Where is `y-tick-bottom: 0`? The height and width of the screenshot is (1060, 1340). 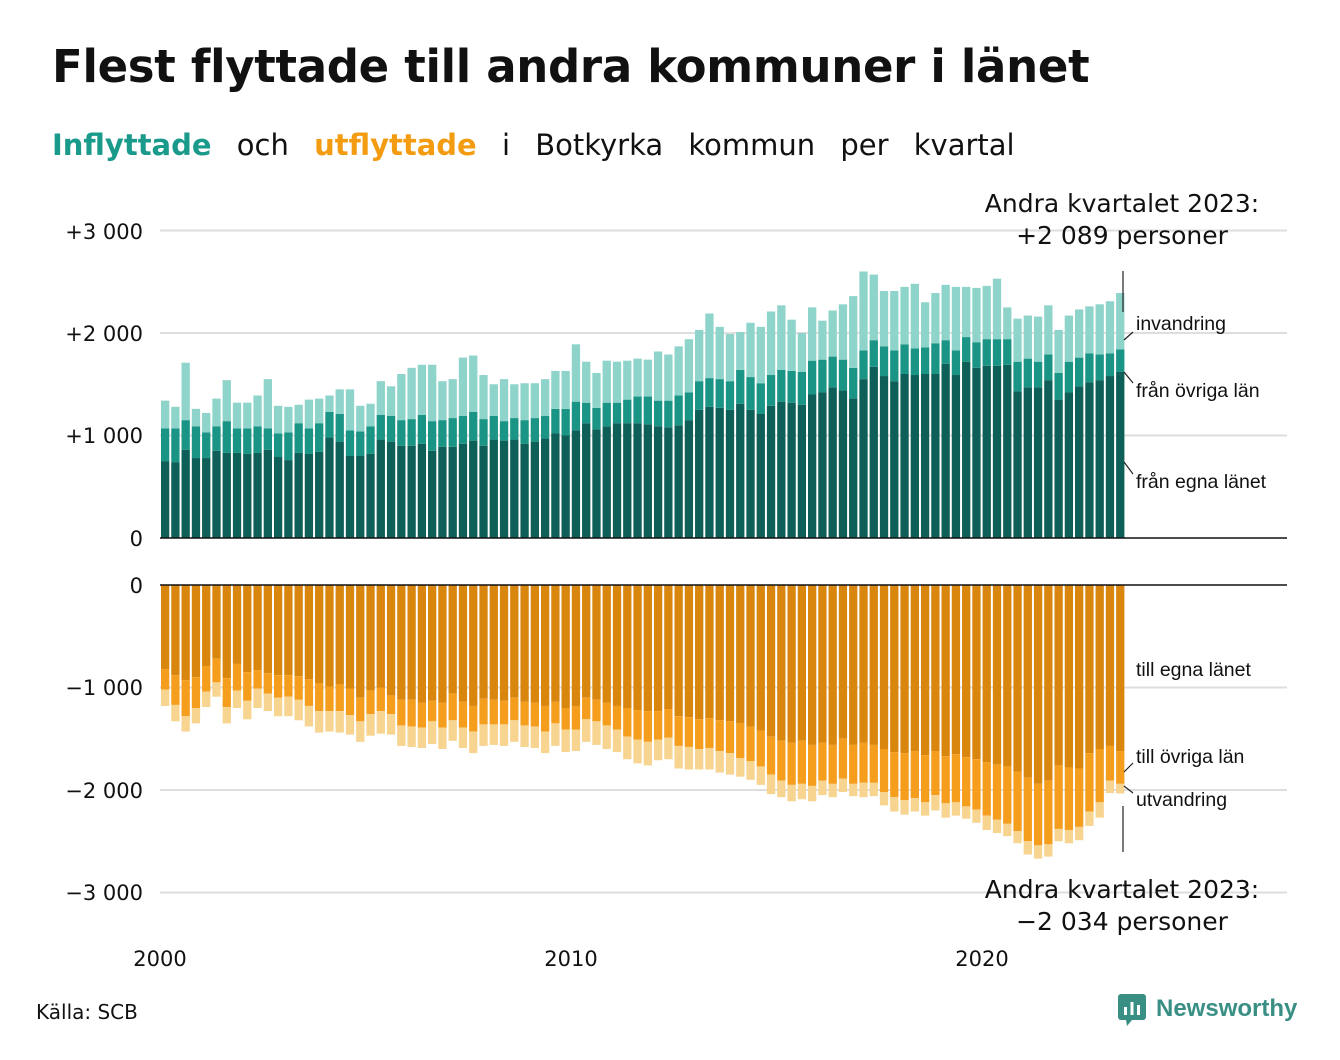 y-tick-bottom: 0 is located at coordinates (136, 586).